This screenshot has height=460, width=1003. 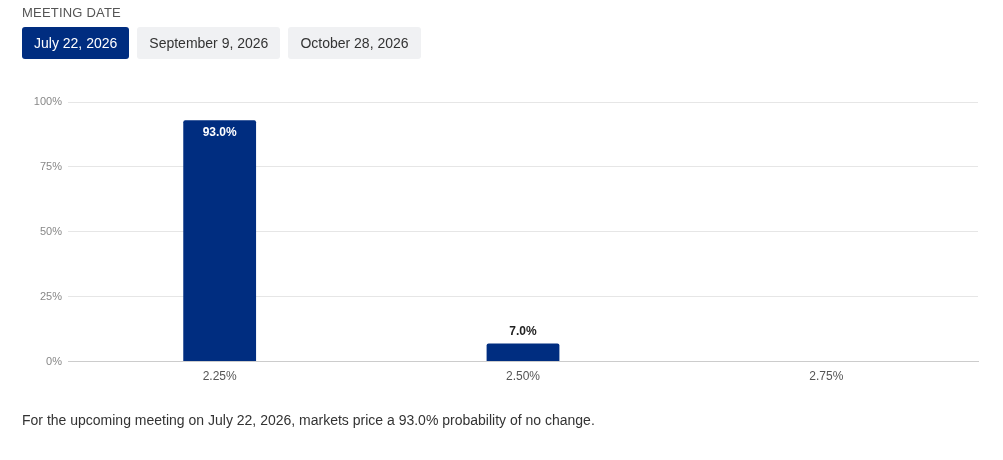 I want to click on text: For the upcoming meeting on July 22, 2026, markets price a 93.0% probability of no change., so click(x=308, y=420).